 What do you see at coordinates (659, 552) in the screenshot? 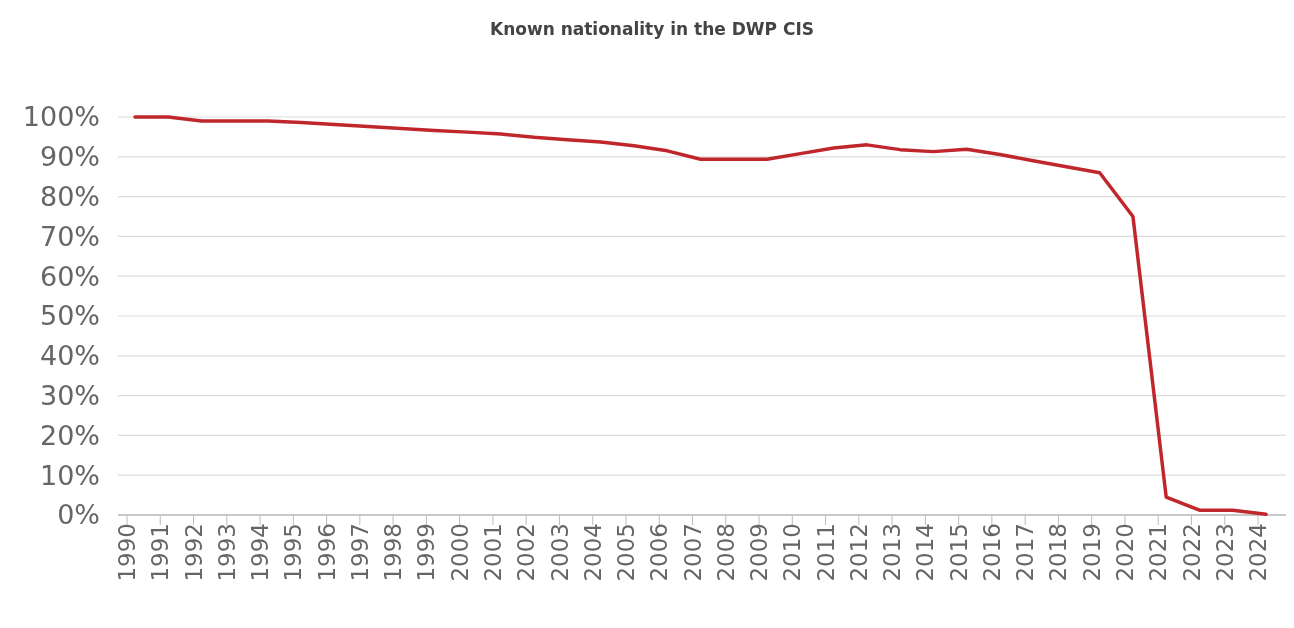
I see `x-tick-label: 2006` at bounding box center [659, 552].